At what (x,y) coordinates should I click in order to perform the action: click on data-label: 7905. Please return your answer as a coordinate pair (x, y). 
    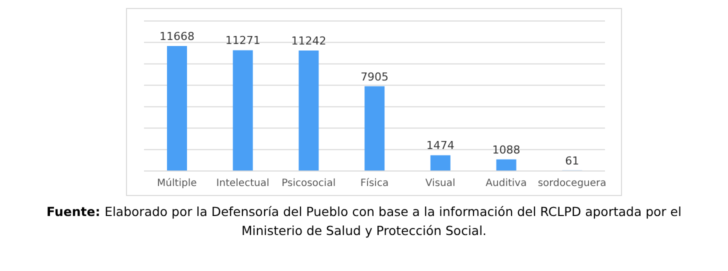
    Looking at the image, I should click on (374, 77).